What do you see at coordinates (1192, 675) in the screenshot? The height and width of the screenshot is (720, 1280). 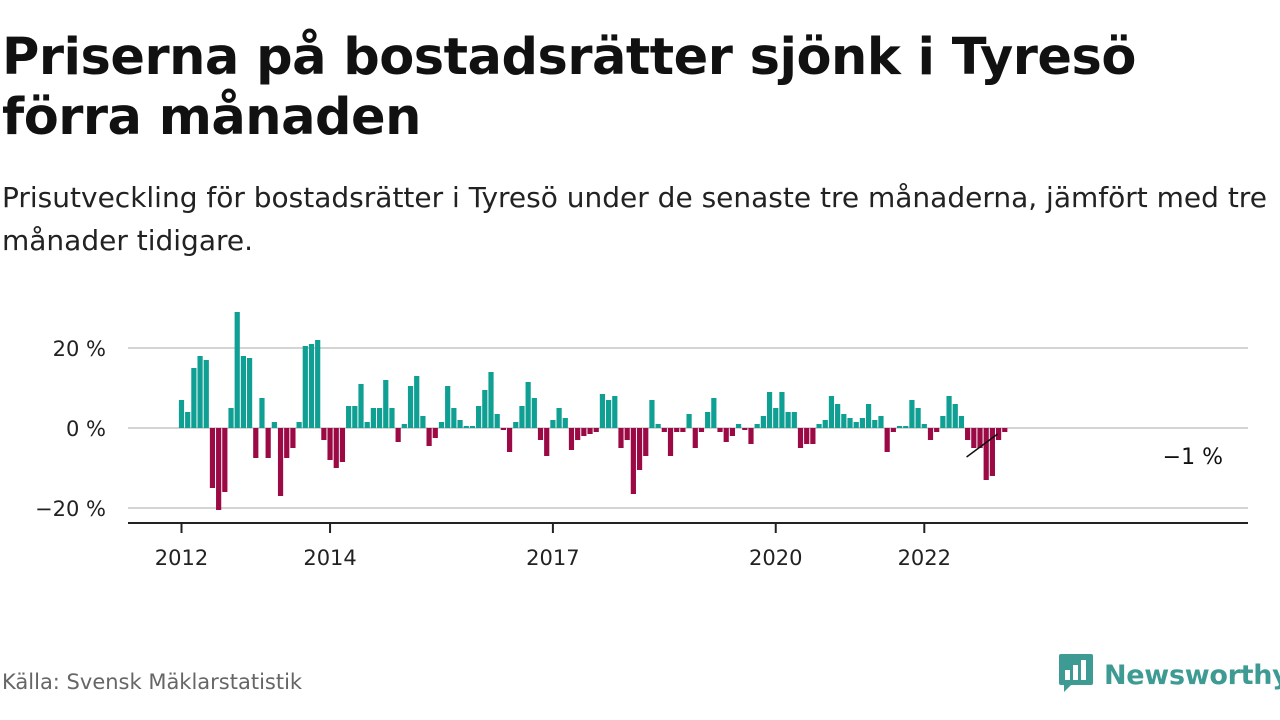 I see `brand-name: Newsworthy` at bounding box center [1192, 675].